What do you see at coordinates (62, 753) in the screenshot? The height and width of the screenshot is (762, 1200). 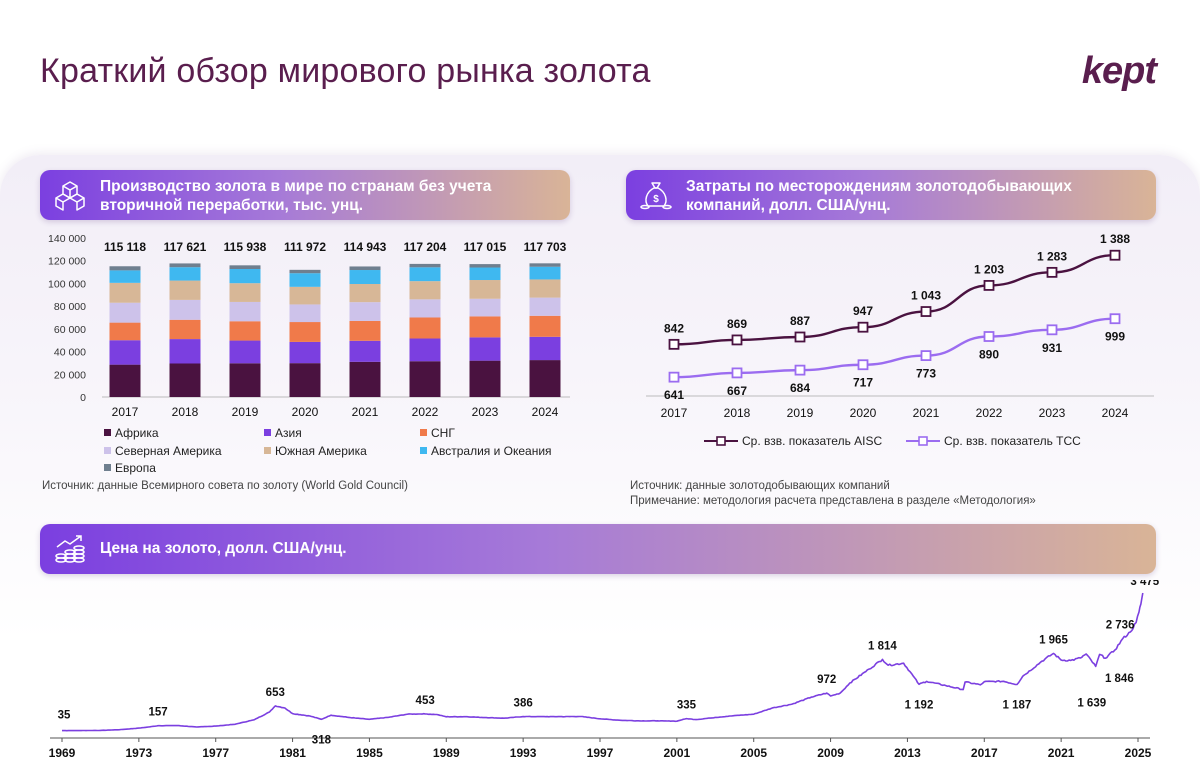 I see `x-tick-label: 1969` at bounding box center [62, 753].